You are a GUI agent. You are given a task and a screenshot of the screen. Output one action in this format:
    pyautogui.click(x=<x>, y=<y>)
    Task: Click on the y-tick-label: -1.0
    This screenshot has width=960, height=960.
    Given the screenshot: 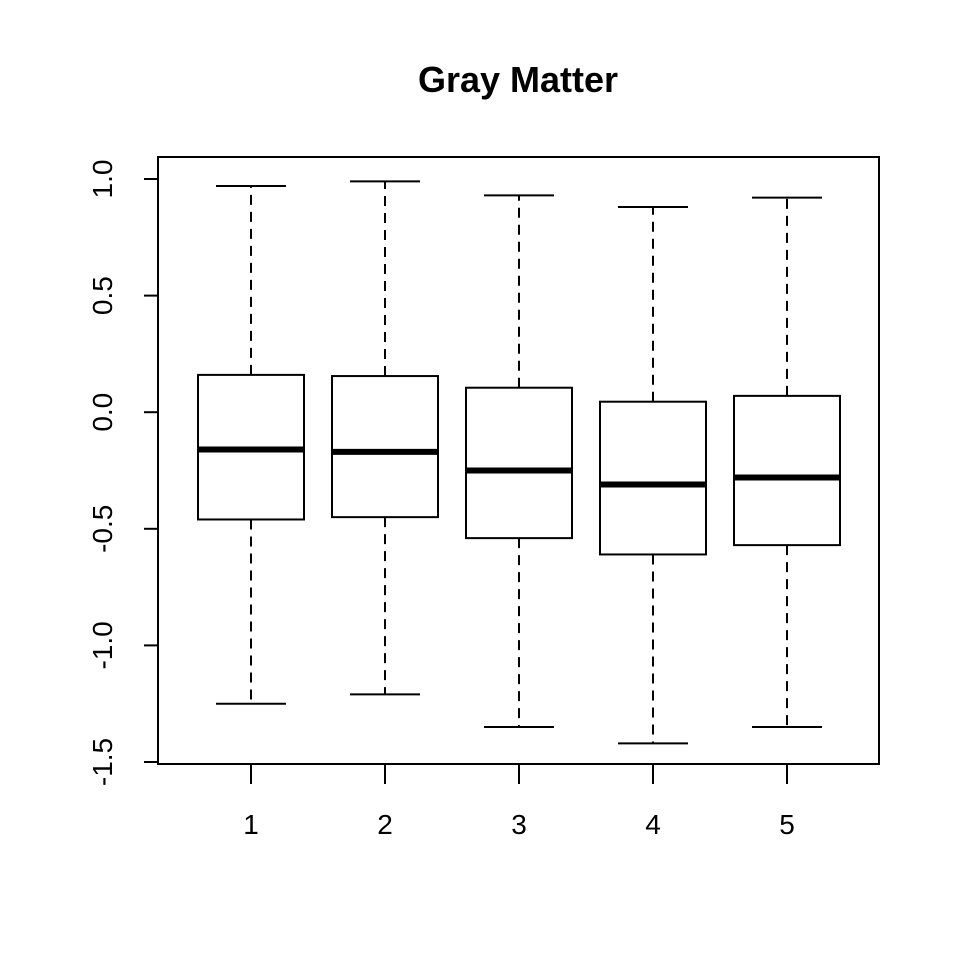 What is the action you would take?
    pyautogui.click(x=102, y=645)
    